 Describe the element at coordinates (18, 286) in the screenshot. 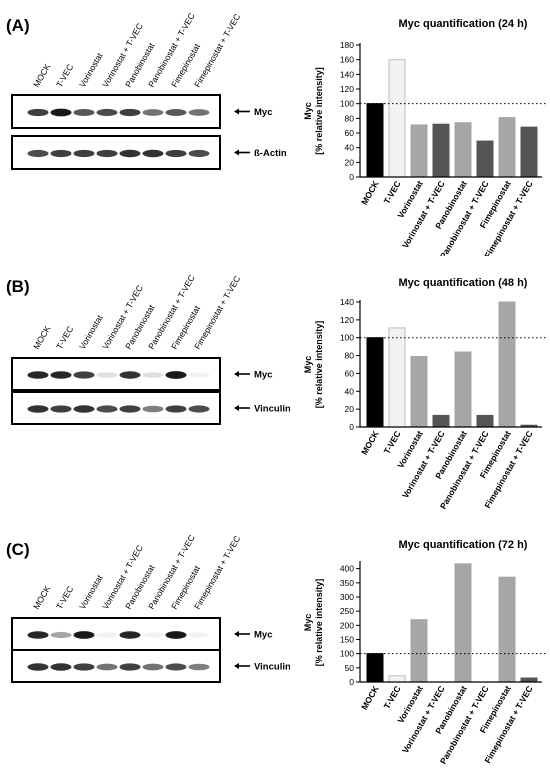

I see `panel-label: (B)` at that location.